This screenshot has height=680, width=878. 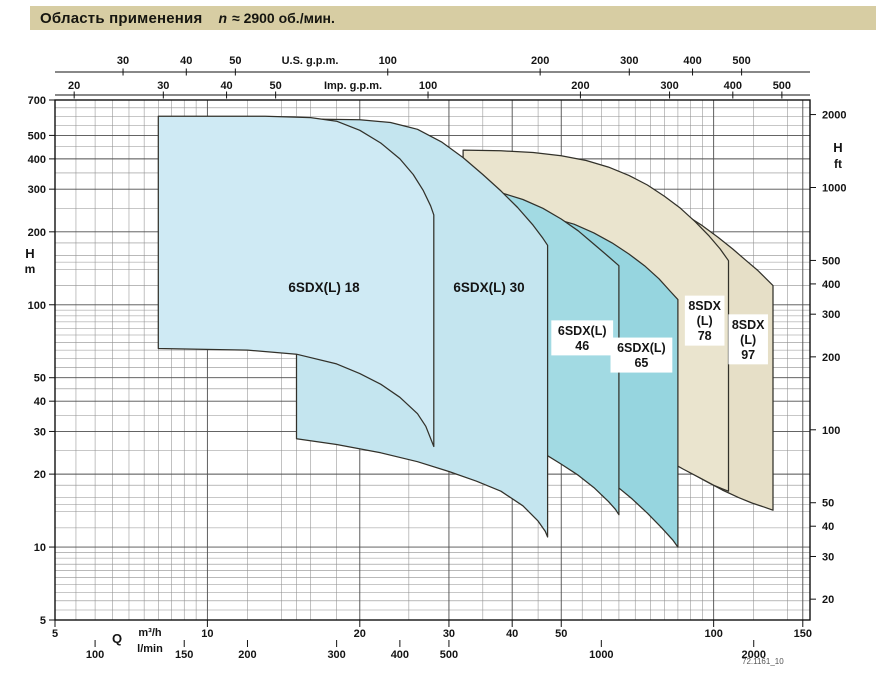 What do you see at coordinates (40, 402) in the screenshot?
I see `h-m-tick-label: 40` at bounding box center [40, 402].